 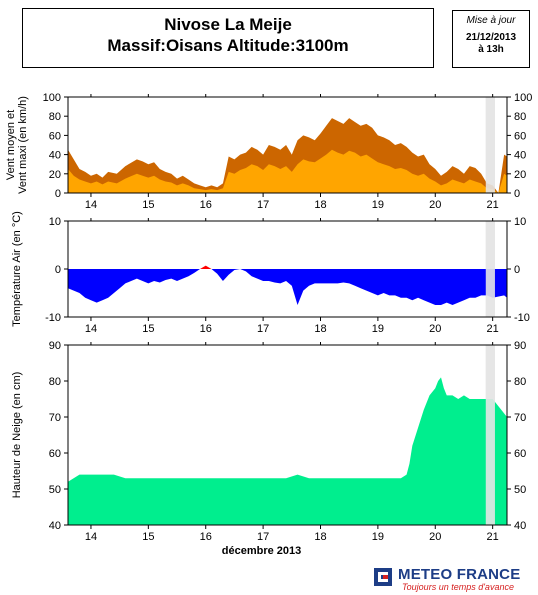 I want to click on y-tick-label-right: 100, so click(x=523, y=98).